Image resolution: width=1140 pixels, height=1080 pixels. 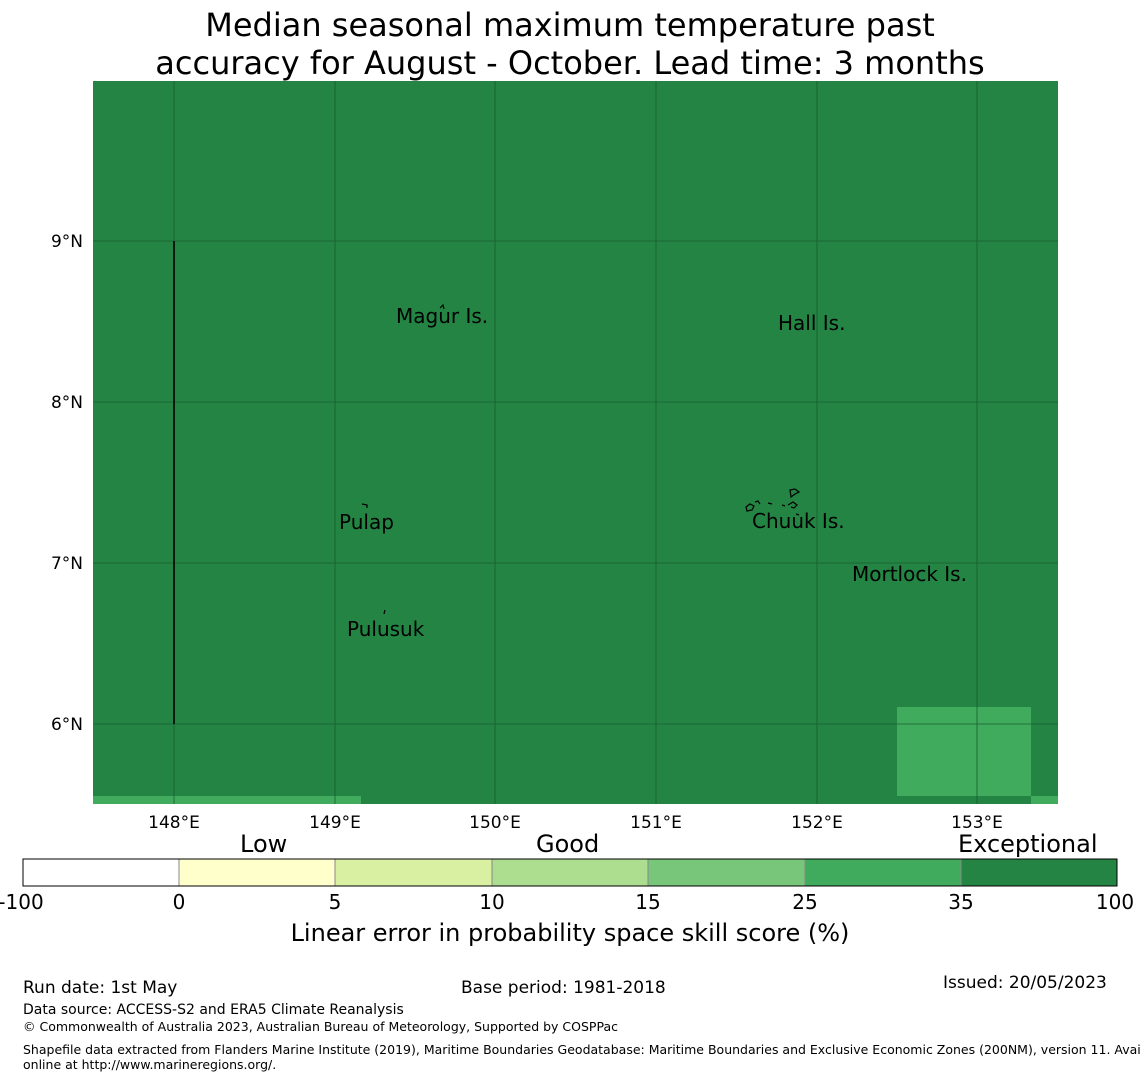 I want to click on lon-tick-label: 152°E, so click(x=817, y=821).